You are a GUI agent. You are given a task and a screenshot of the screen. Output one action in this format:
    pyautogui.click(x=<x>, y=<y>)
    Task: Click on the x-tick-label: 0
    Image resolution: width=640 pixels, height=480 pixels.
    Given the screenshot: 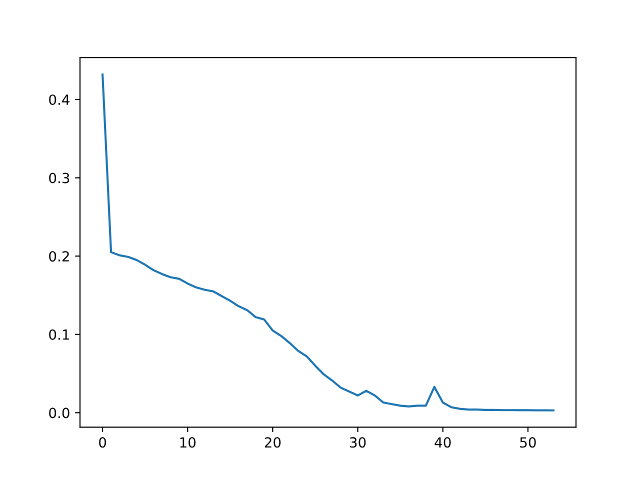 What is the action you would take?
    pyautogui.click(x=102, y=442)
    